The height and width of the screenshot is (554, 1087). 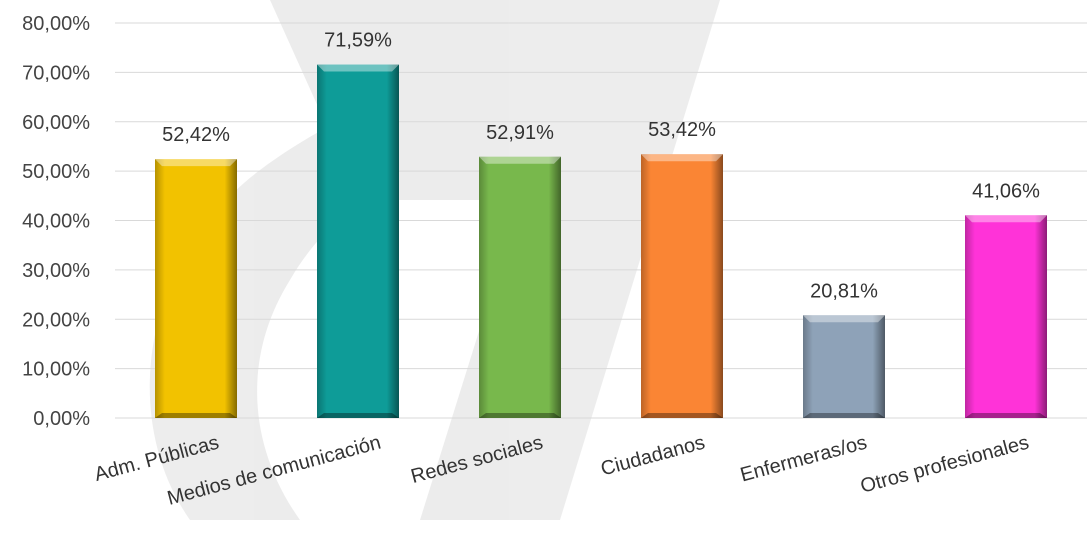 What do you see at coordinates (196, 135) in the screenshot?
I see `data-label: 52,42%` at bounding box center [196, 135].